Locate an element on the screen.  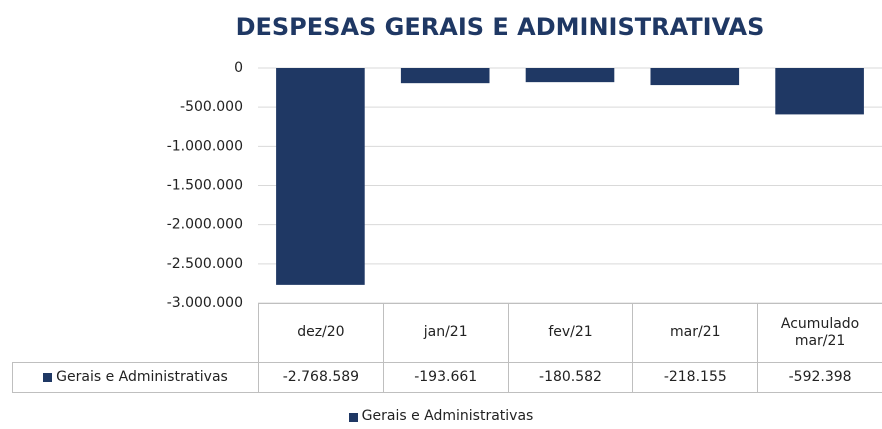
category-header: fev/21 is located at coordinates (570, 333).